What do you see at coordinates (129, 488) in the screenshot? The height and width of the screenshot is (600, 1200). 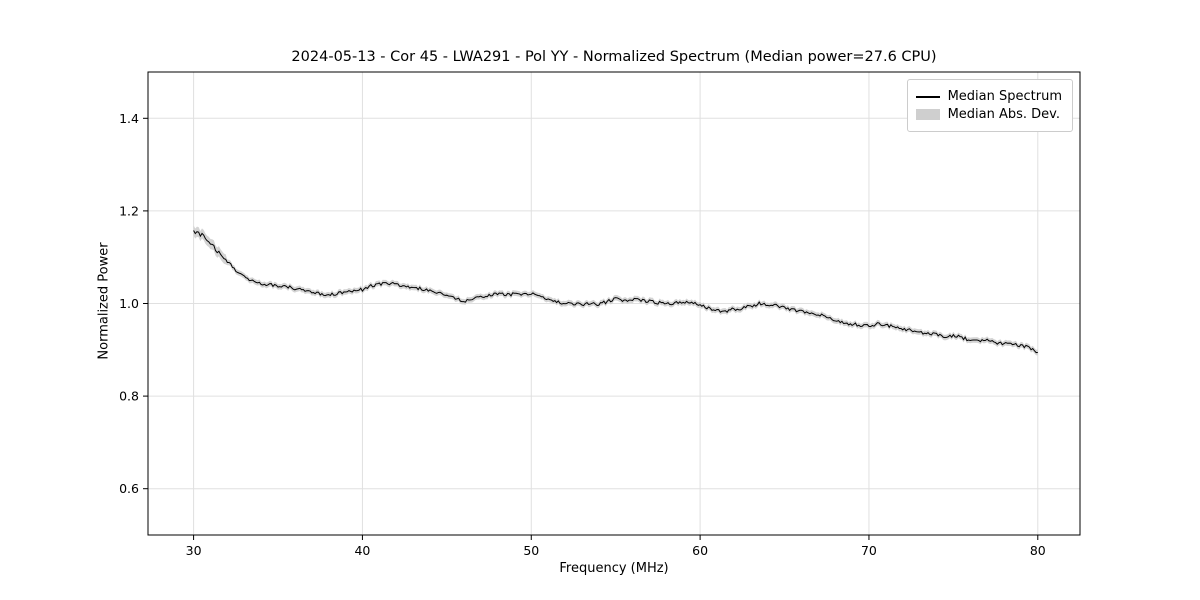 I see `y-tick-label: 0.6` at bounding box center [129, 488].